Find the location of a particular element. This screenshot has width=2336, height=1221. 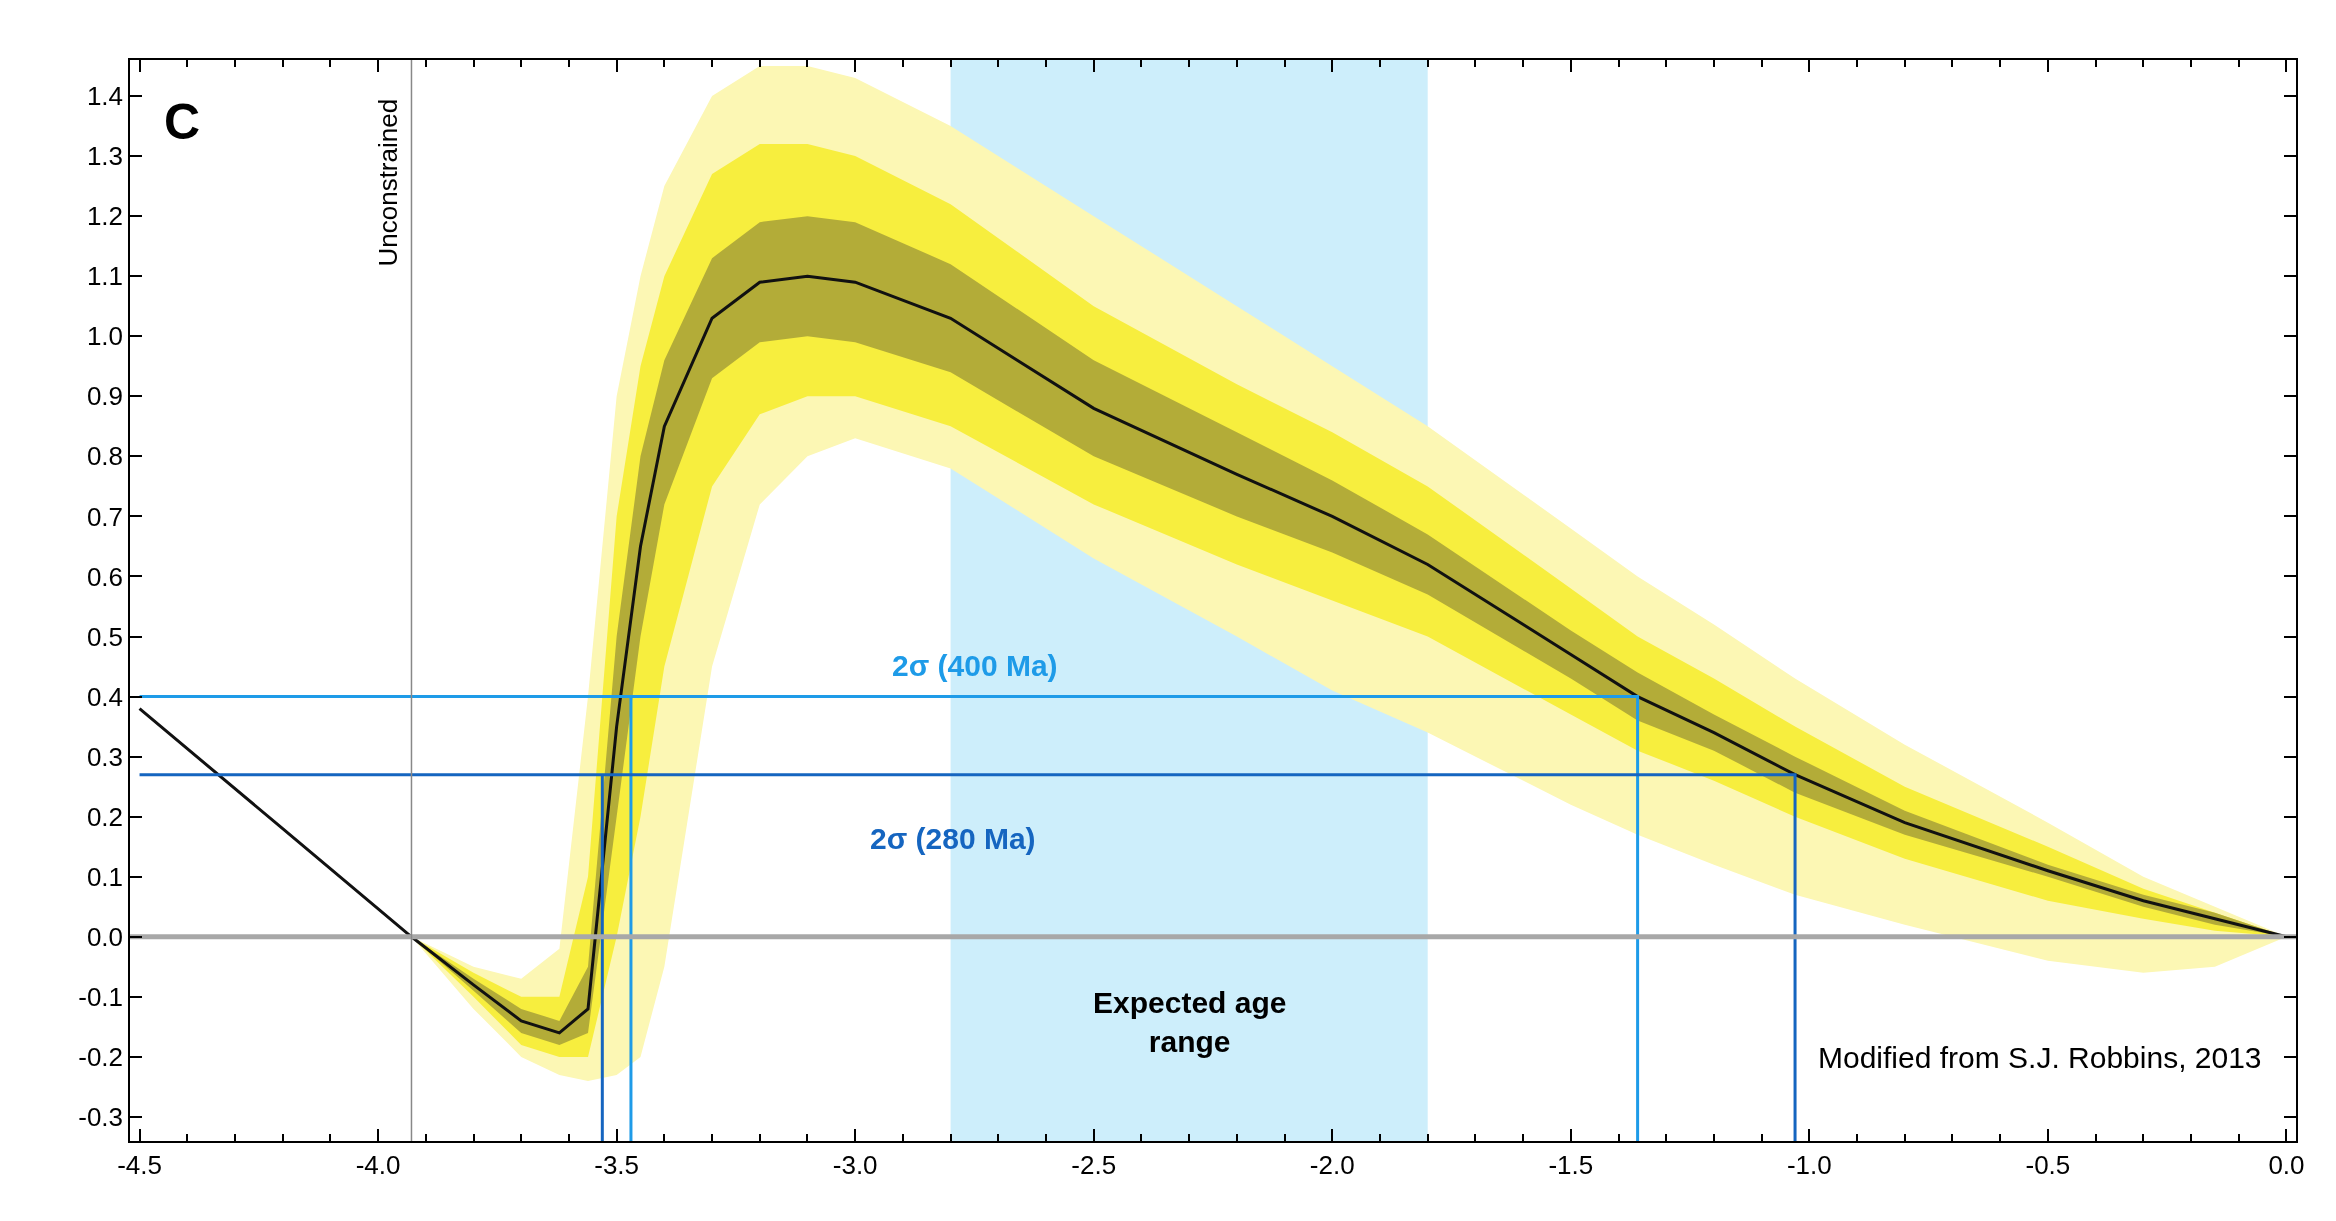

y-tick-label: 1.1 is located at coordinates (105, 276).